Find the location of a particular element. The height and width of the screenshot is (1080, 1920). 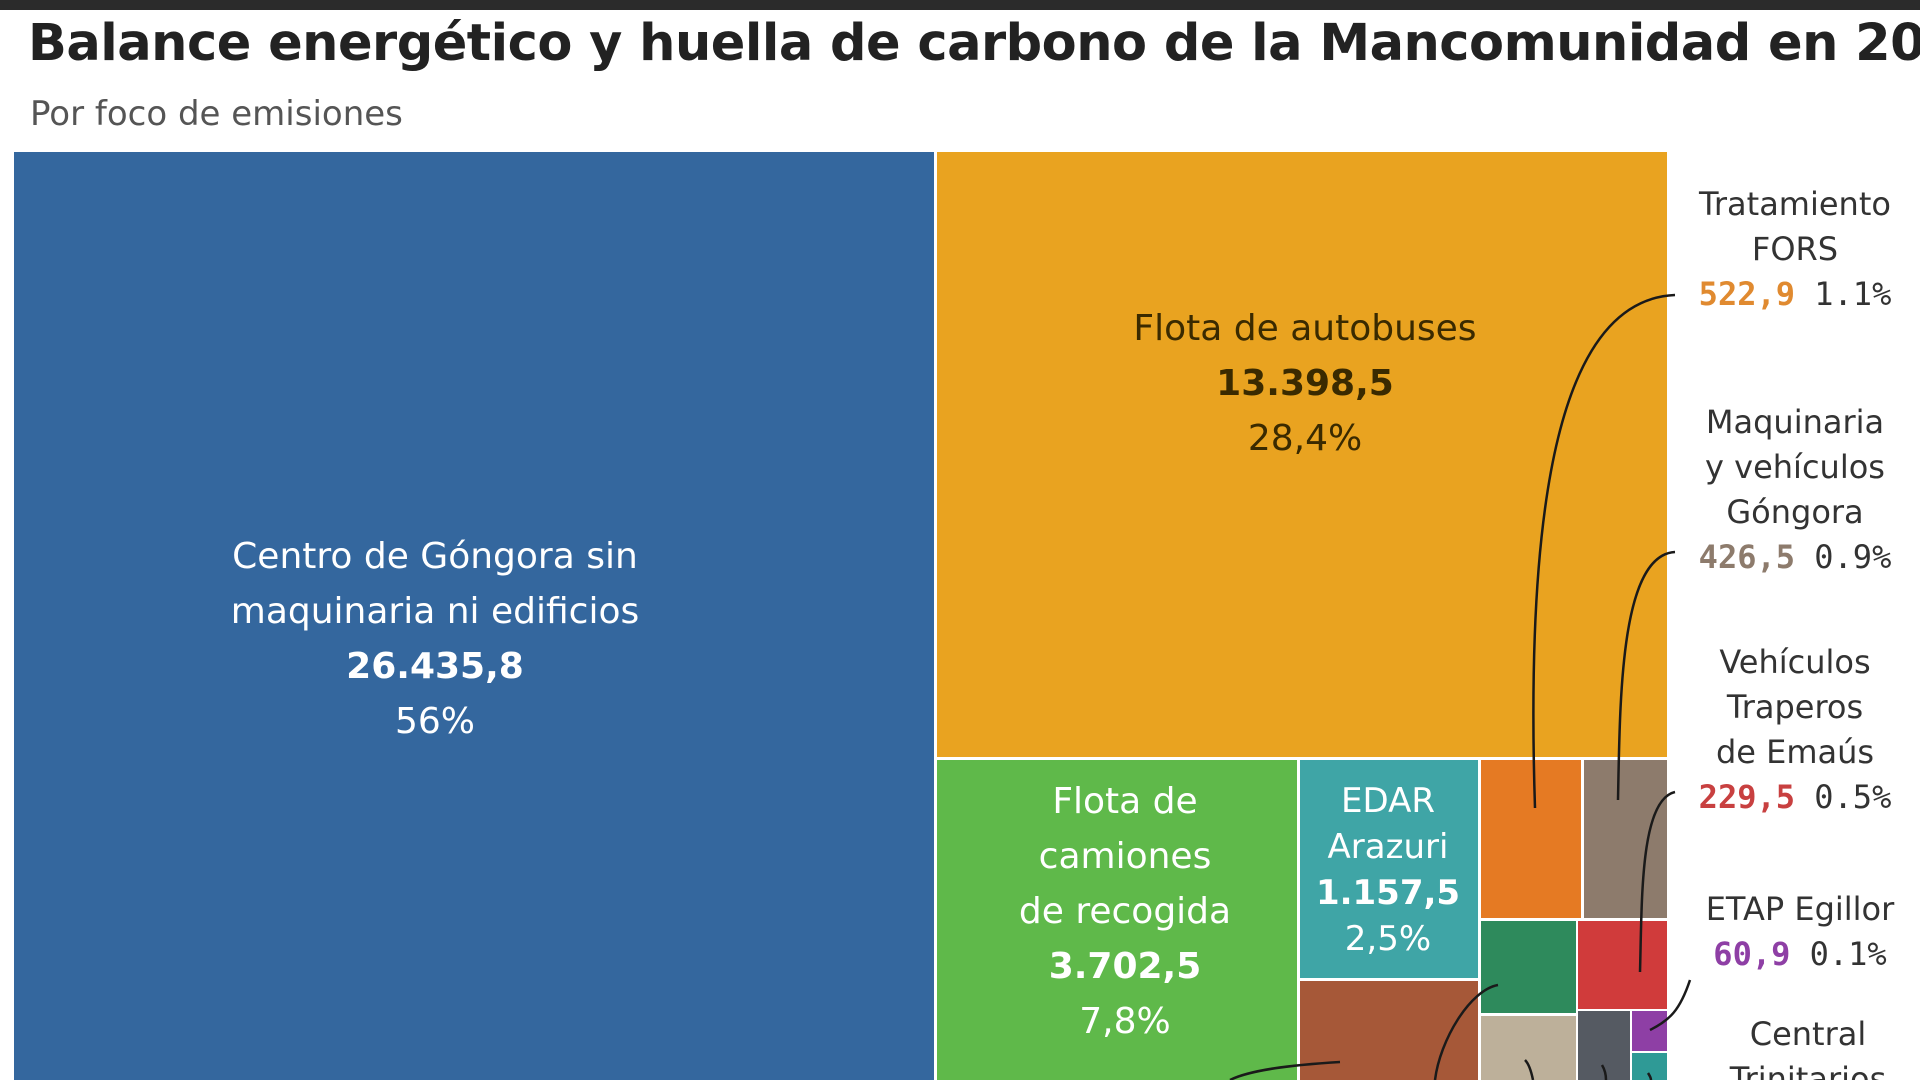

callout-label-5-line-2: Góngora is located at coordinates (1794, 512).